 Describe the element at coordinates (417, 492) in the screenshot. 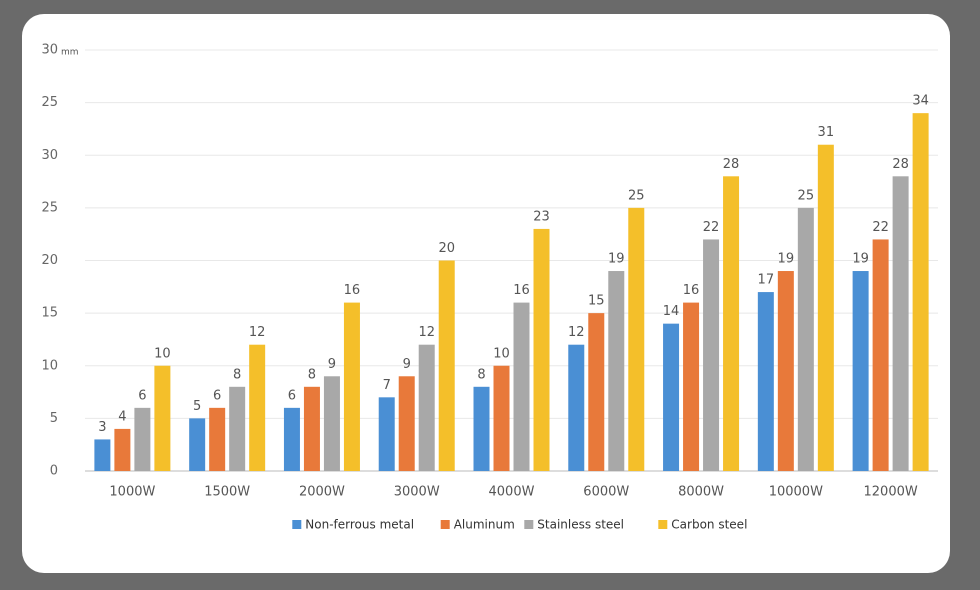

I see `x-tick-label: 3000W` at that location.